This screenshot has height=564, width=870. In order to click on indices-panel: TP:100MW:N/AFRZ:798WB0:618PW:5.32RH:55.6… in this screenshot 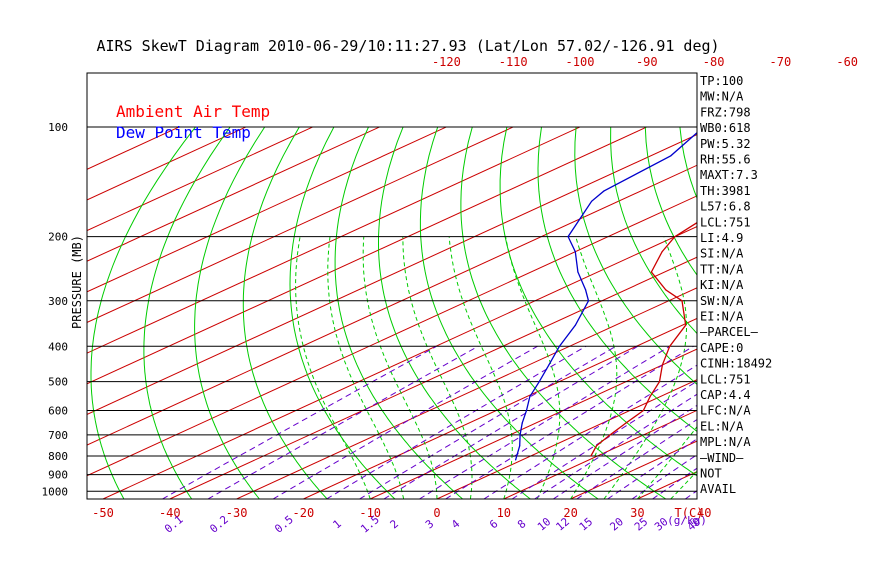, I will do `click(736, 285)`.